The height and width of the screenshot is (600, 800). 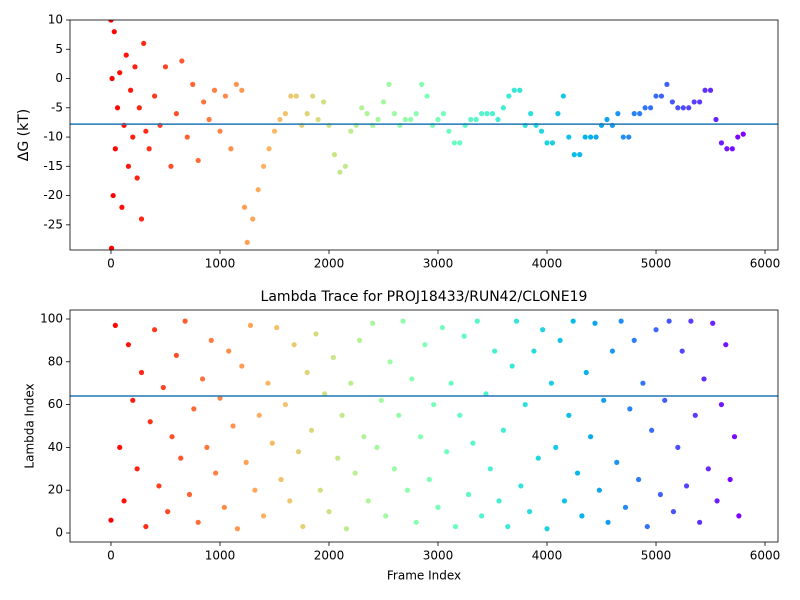 I want to click on x-tick-label: 1000, so click(x=220, y=556).